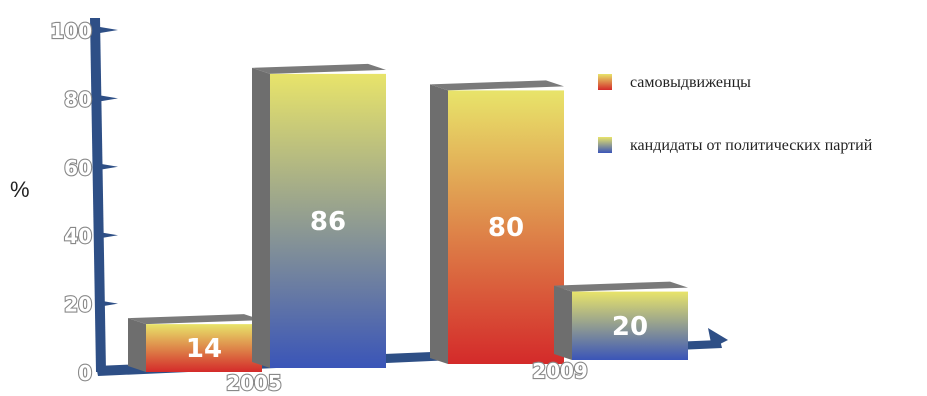 The width and height of the screenshot is (927, 396). I want to click on legend-label-party-candidates: кандидаты от политических партий, so click(751, 145).